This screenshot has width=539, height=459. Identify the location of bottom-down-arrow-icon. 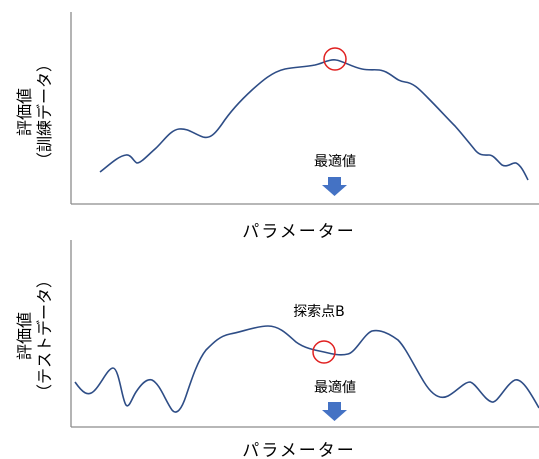
(334, 411).